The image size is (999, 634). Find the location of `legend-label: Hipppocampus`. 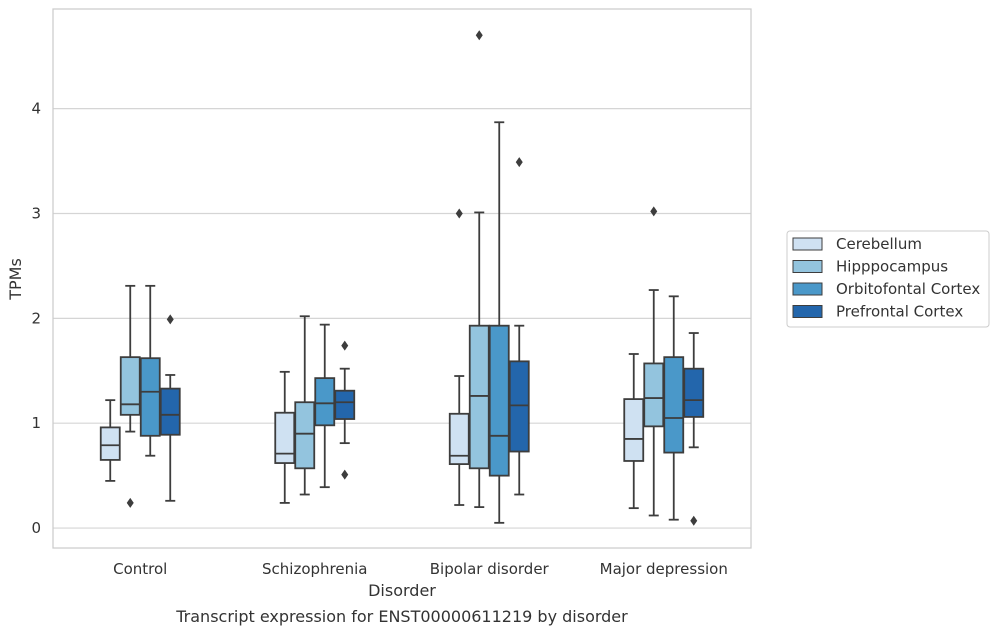

legend-label: Hipppocampus is located at coordinates (892, 267).